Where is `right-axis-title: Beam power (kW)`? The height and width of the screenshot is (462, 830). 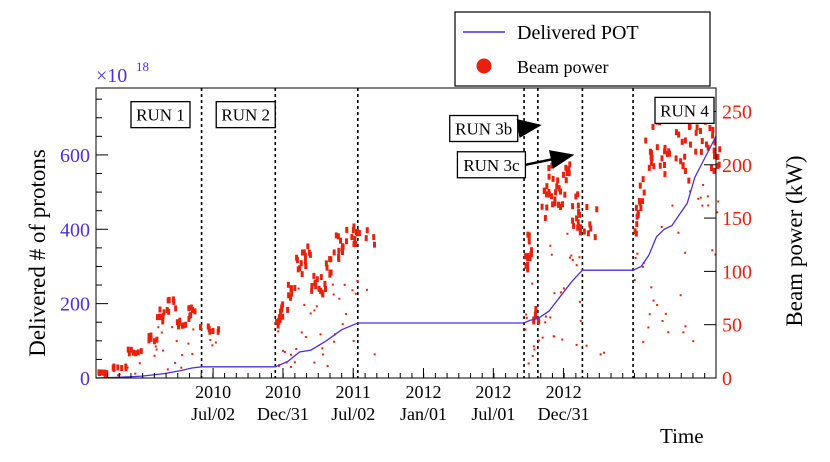 right-axis-title: Beam power (kW) is located at coordinates (794, 240).